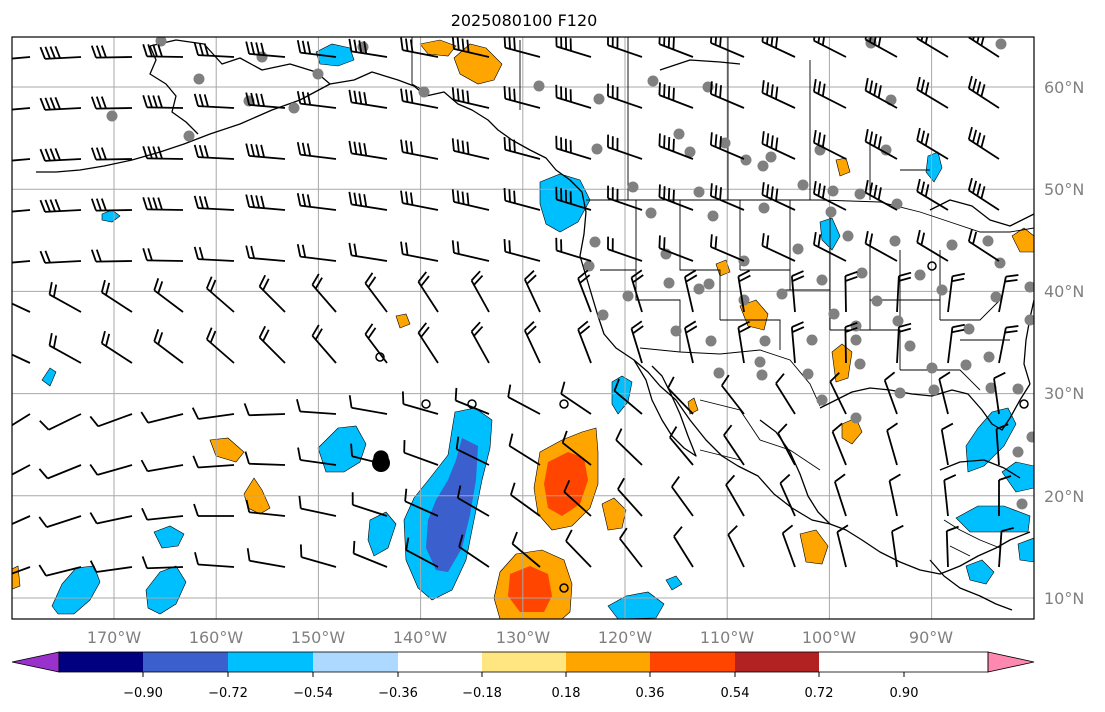 The height and width of the screenshot is (712, 1105). What do you see at coordinates (1028, 342) in the screenshot?
I see `east-coast` at bounding box center [1028, 342].